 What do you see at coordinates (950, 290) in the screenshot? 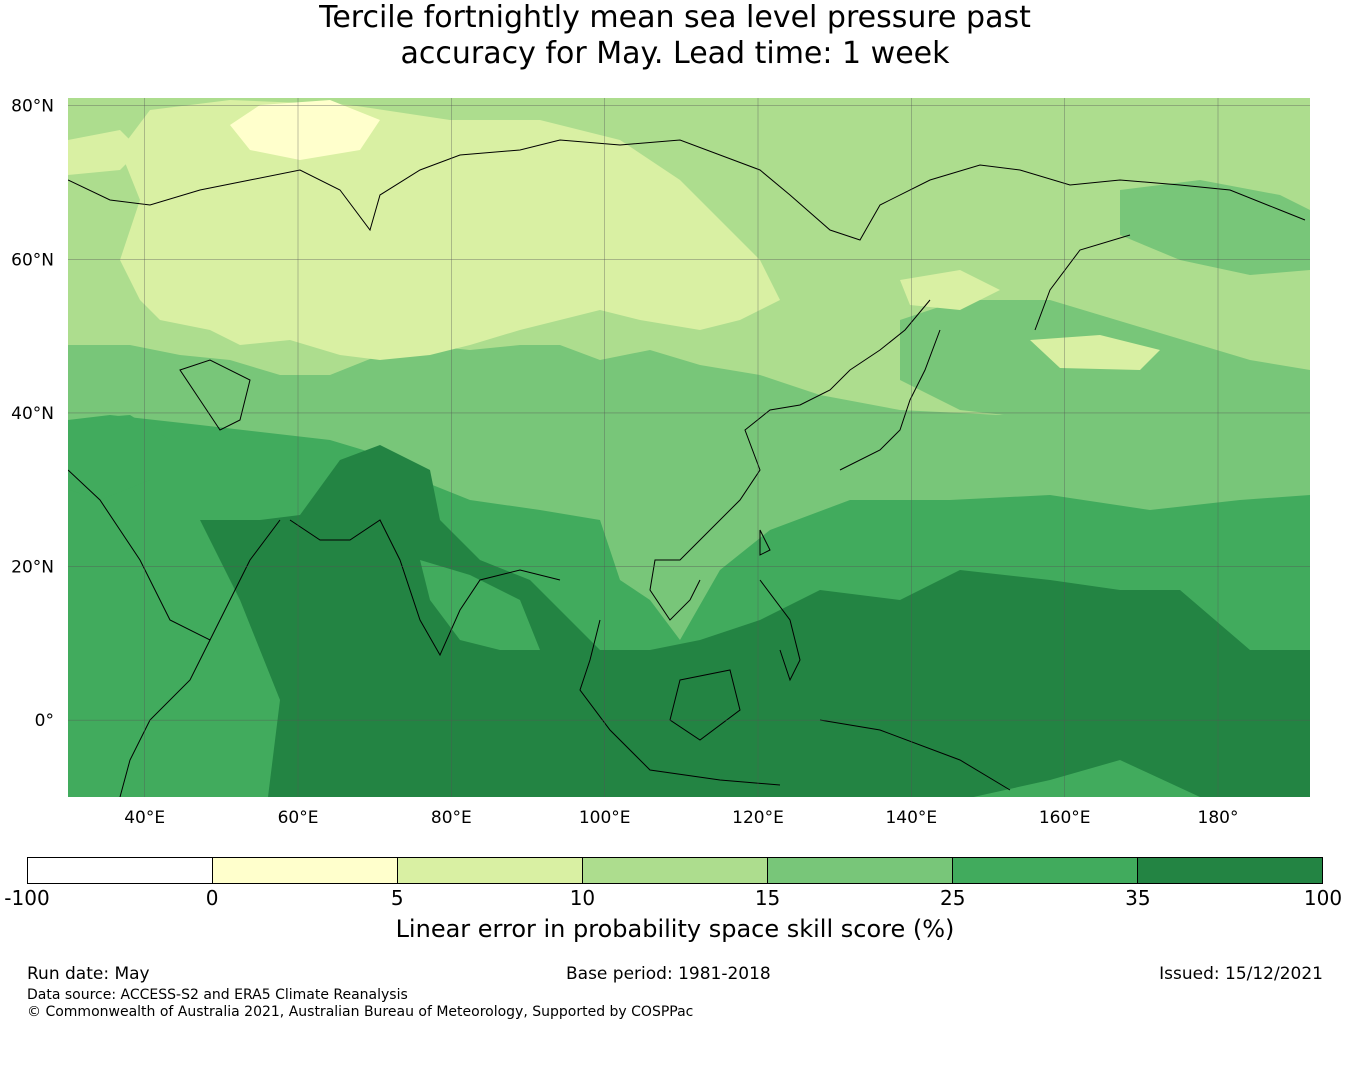
I see `skill-zone-5-10-east` at bounding box center [950, 290].